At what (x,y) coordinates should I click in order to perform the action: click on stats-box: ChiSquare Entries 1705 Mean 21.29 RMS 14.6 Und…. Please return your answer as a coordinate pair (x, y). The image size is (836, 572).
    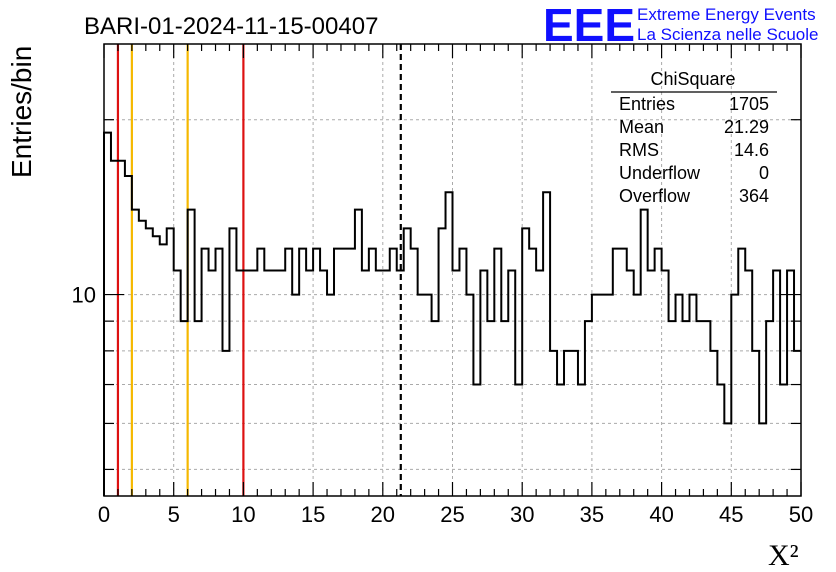
    Looking at the image, I should click on (694, 137).